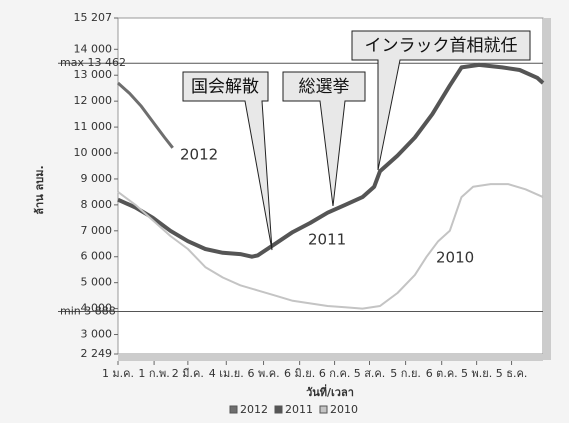  What do you see at coordinates (225, 87) in the screenshot?
I see `annotation: 国会解散` at bounding box center [225, 87].